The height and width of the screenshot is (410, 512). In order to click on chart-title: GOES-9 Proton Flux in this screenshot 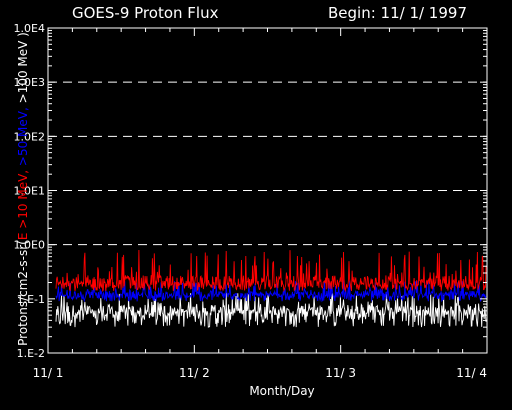, I will do `click(145, 13)`.